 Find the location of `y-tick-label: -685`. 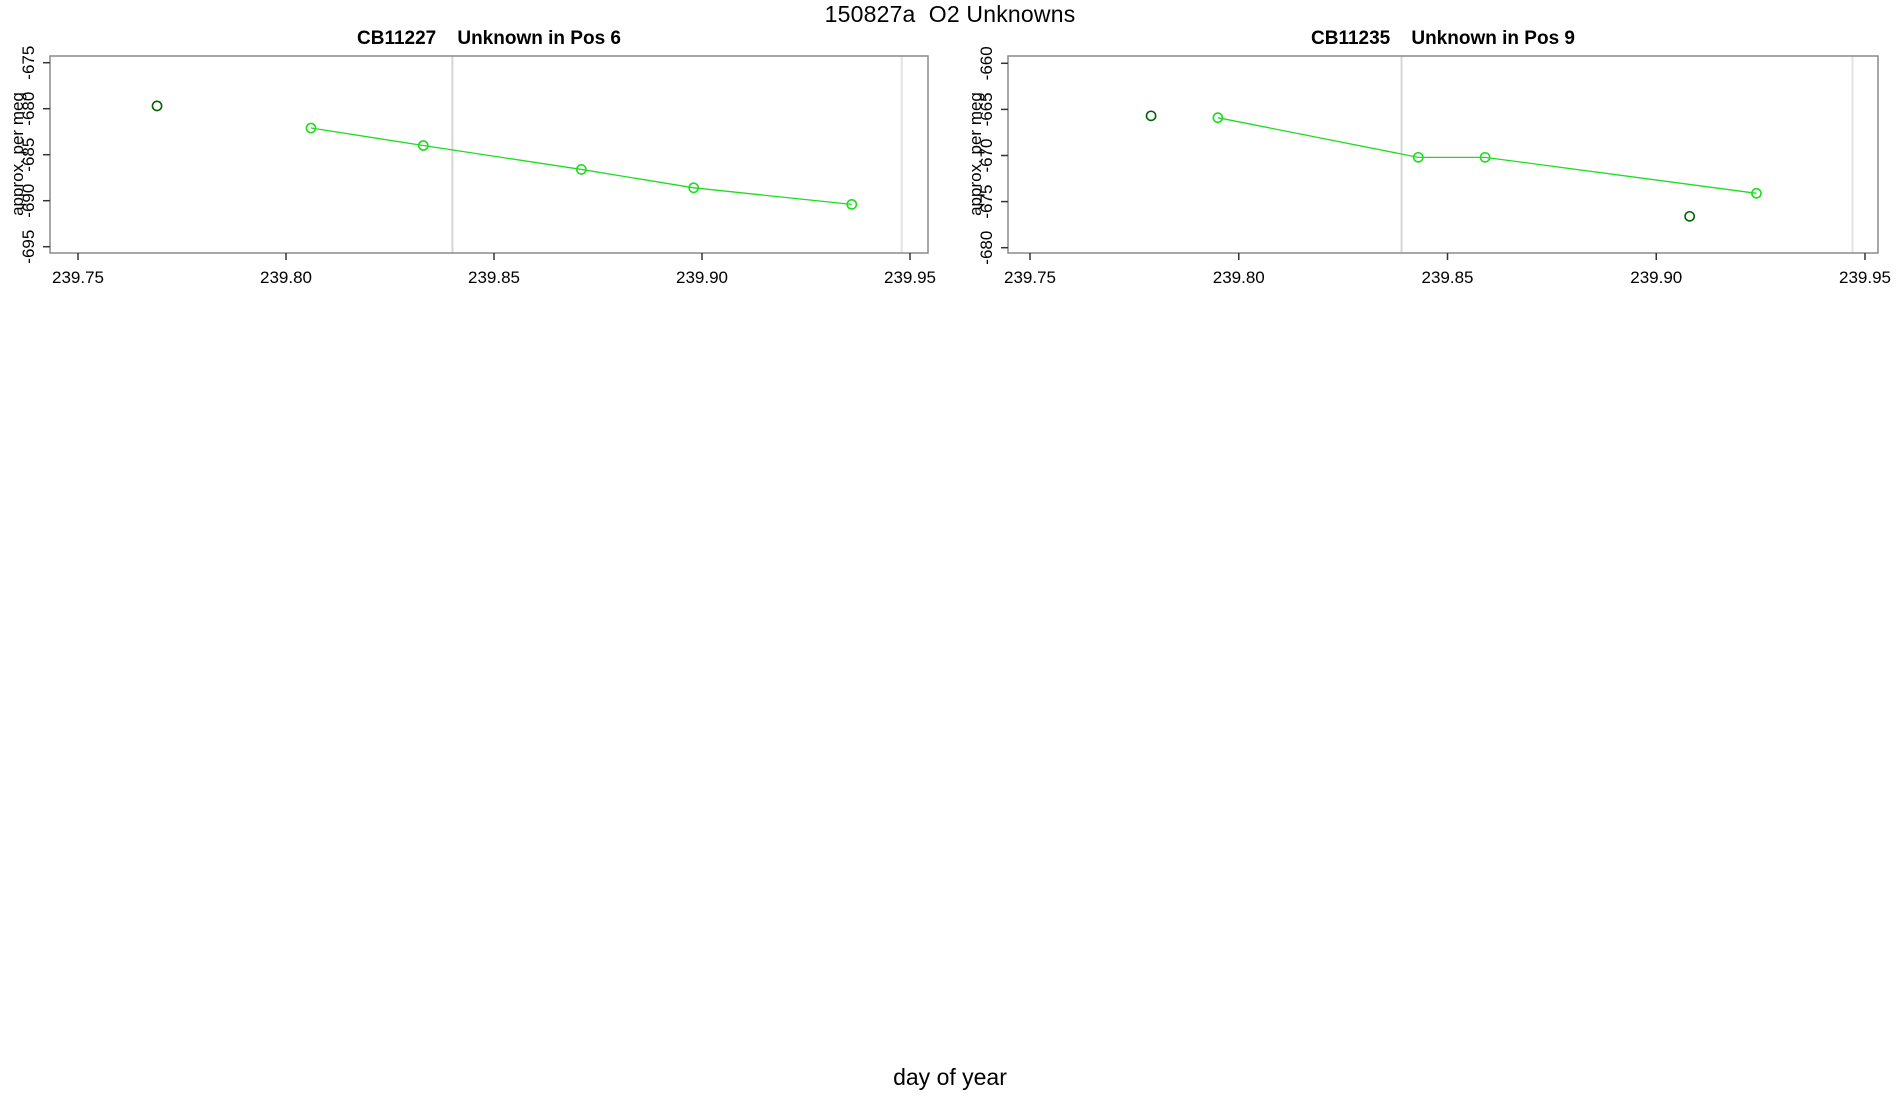

y-tick-label: -685 is located at coordinates (28, 155).